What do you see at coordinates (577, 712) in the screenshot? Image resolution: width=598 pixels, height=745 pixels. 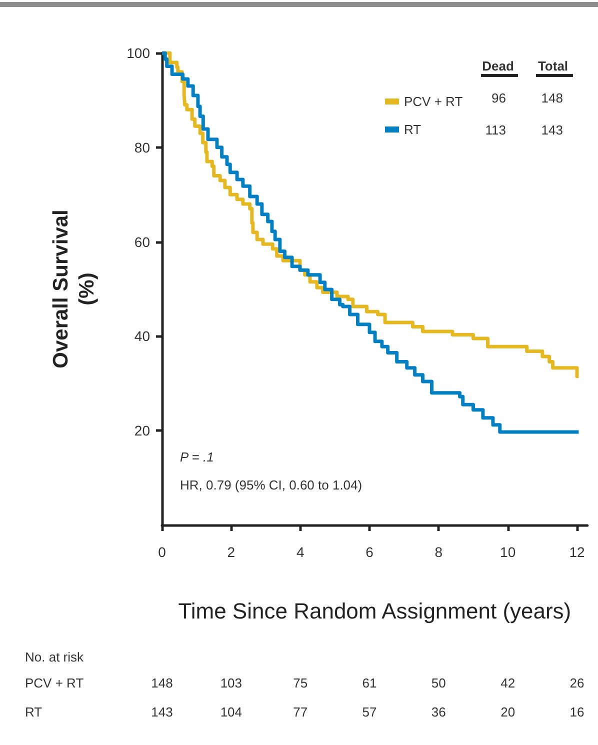 I see `text: 16` at bounding box center [577, 712].